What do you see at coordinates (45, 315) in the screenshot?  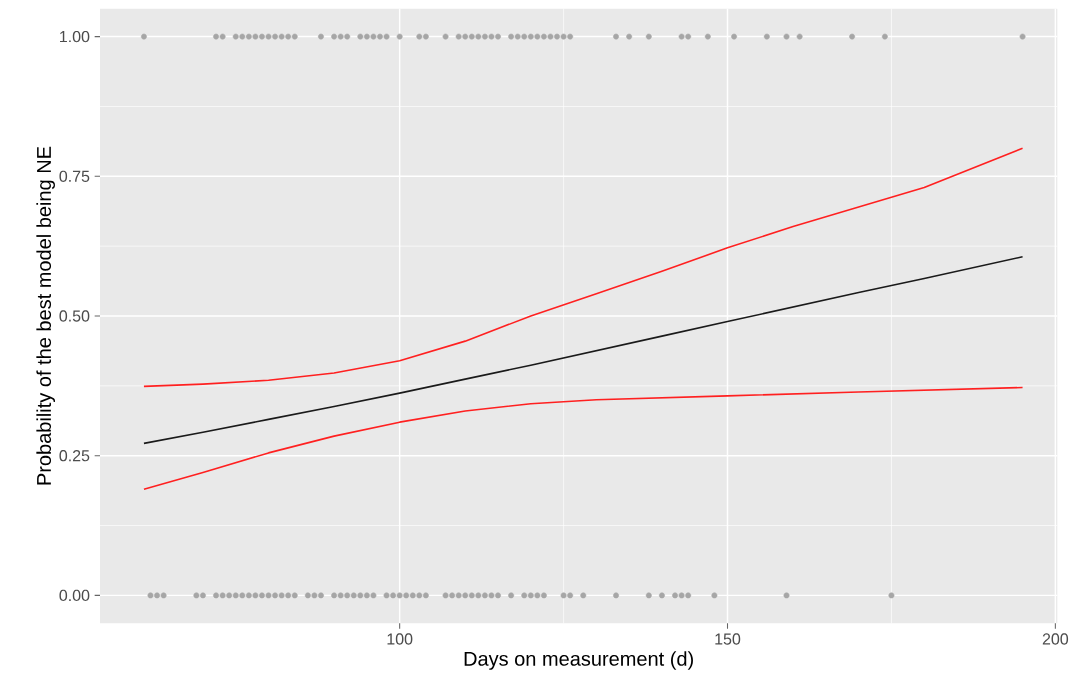 I see `y-axis-title: Probability of the best model being NE` at bounding box center [45, 315].